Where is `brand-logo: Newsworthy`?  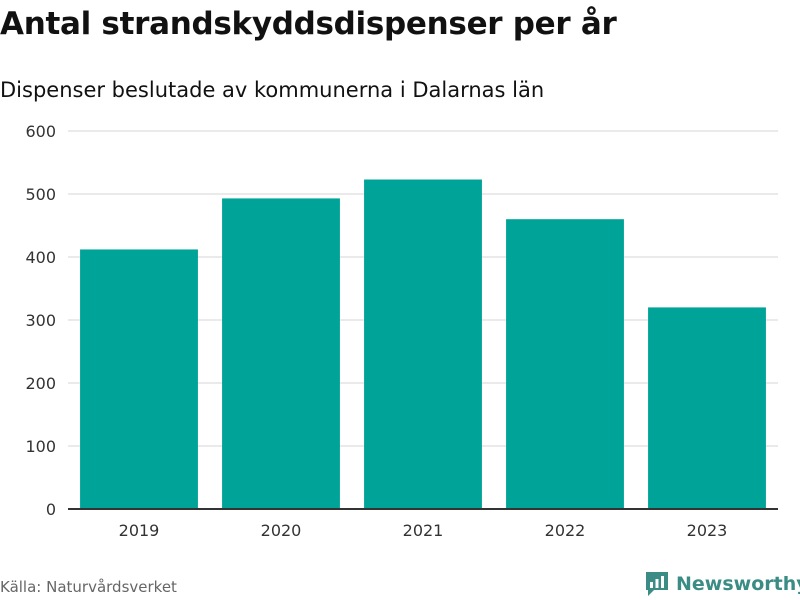
brand-logo: Newsworthy is located at coordinates (722, 584).